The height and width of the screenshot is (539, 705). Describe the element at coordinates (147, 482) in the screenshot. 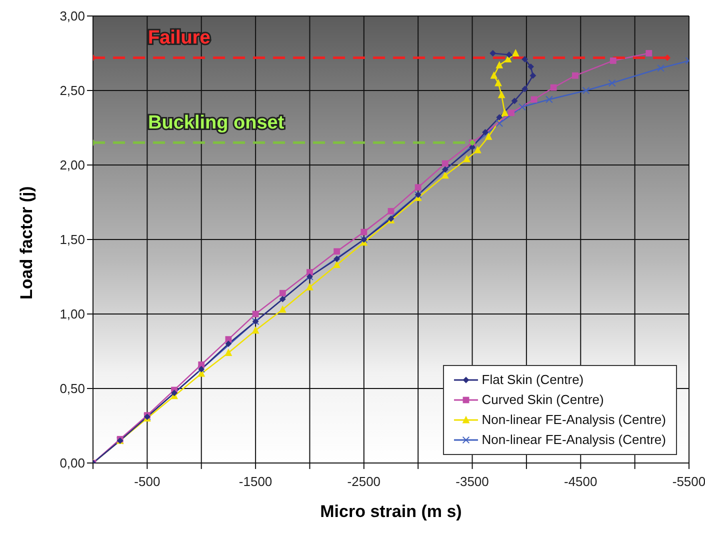

I see `x-tick-label: -500` at that location.